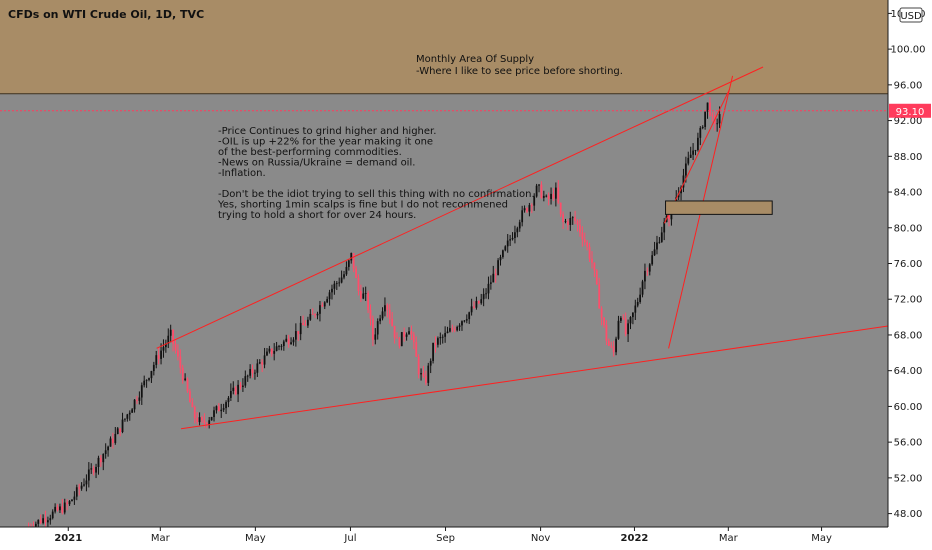  Describe the element at coordinates (475, 59) in the screenshot. I see `supply-zone-label-line1: Monthly Area Of Supply` at that location.